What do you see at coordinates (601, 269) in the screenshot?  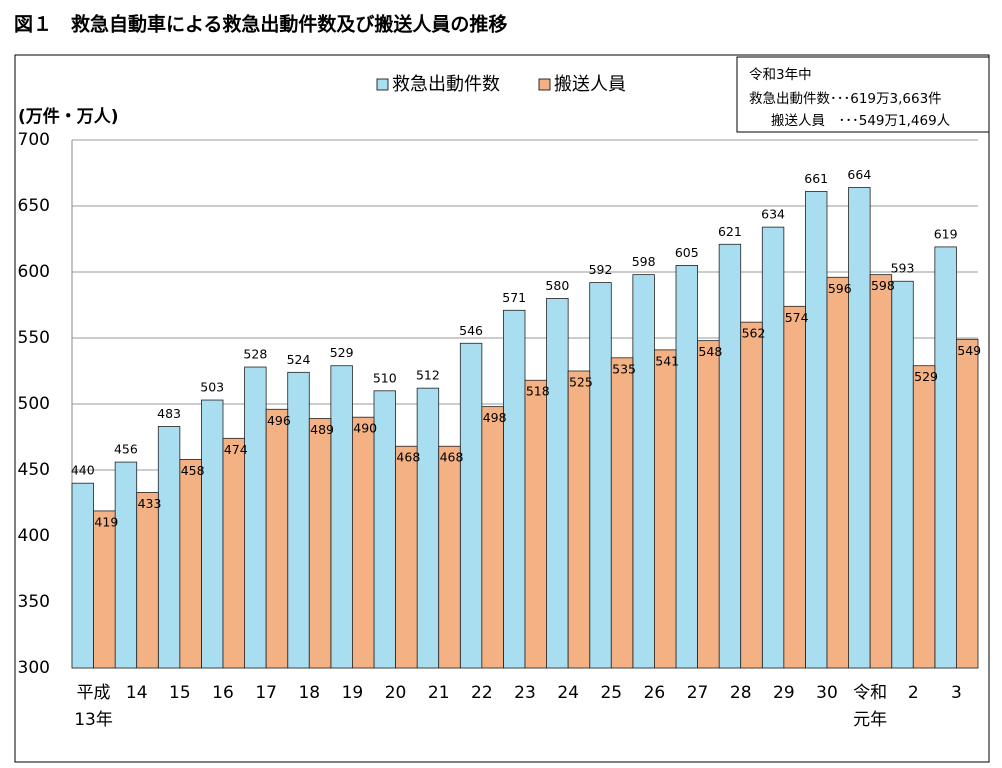 I see `data-label: 592` at bounding box center [601, 269].